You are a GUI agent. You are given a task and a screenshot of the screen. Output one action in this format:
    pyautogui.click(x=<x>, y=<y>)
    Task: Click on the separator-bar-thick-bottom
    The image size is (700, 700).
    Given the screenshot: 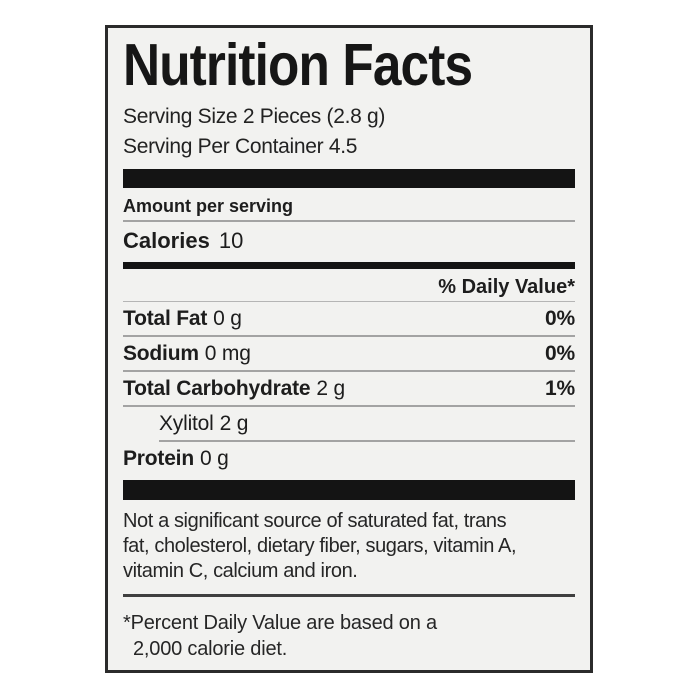 What is the action you would take?
    pyautogui.click(x=349, y=490)
    